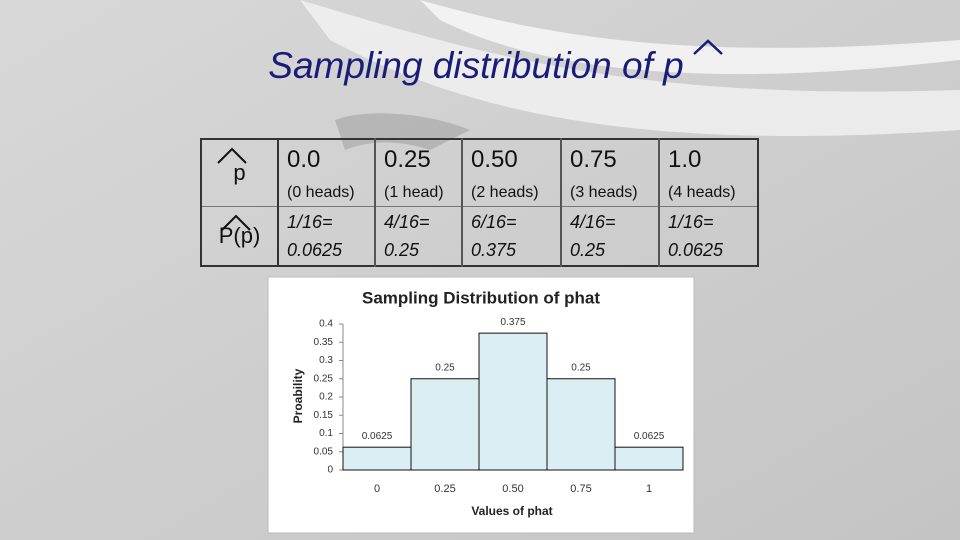 The height and width of the screenshot is (540, 960). Describe the element at coordinates (298, 395) in the screenshot. I see `y-axis-label: Proability` at that location.